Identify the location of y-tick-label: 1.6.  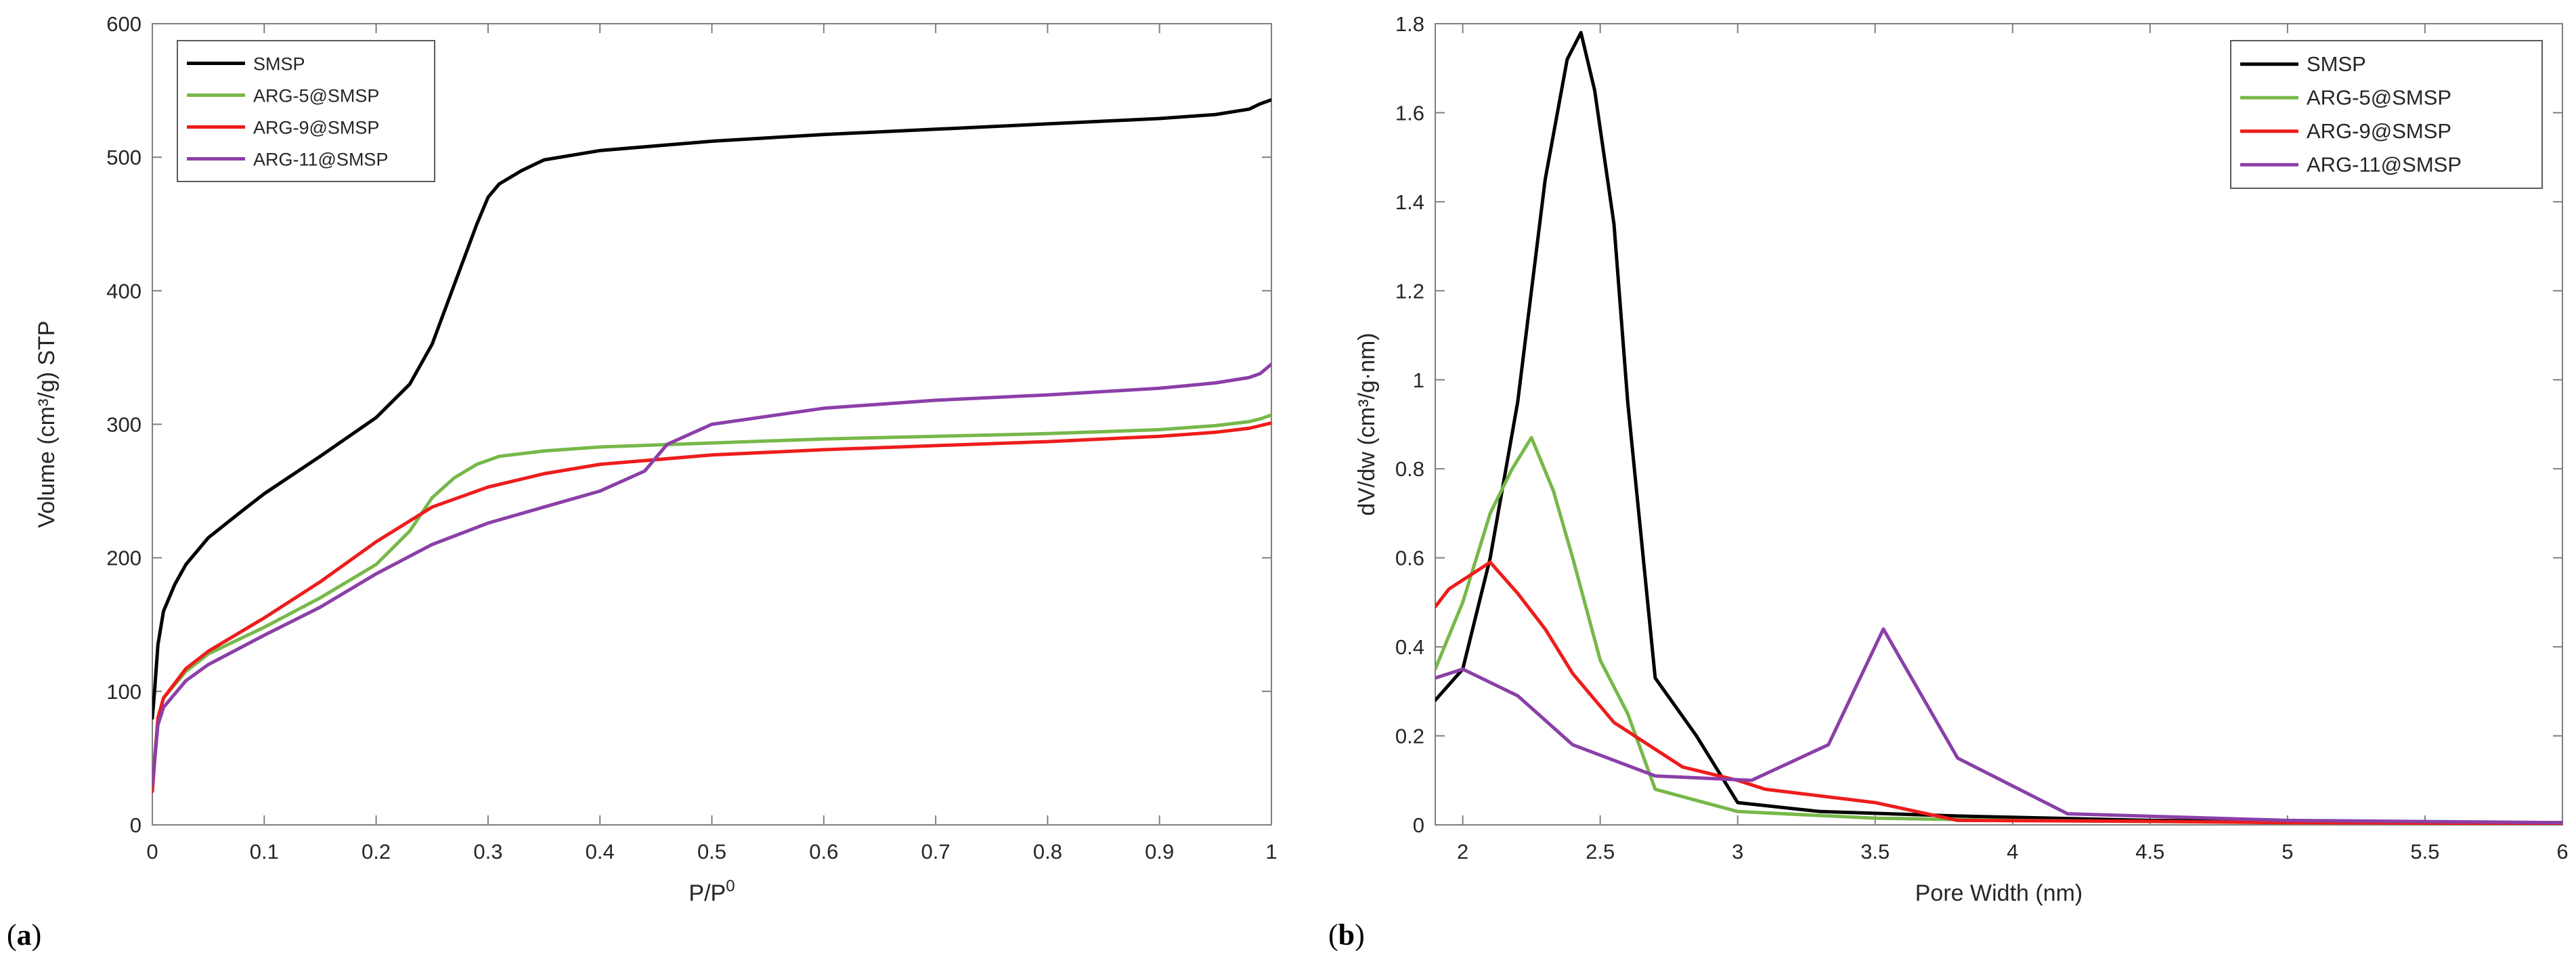
(1409, 113).